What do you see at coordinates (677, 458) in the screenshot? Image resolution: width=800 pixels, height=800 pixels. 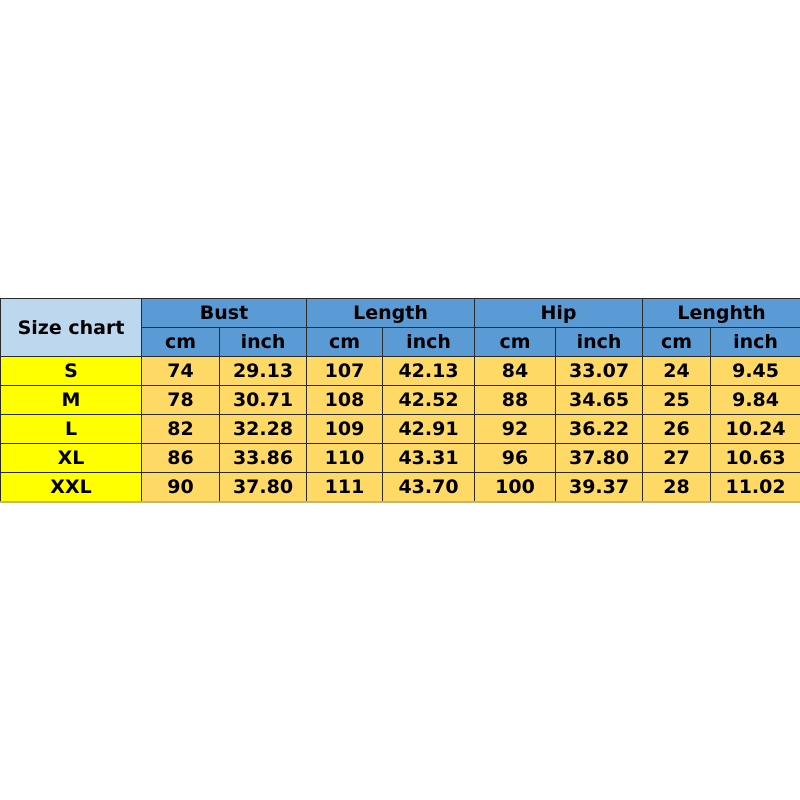 I see `value-cell: 27` at bounding box center [677, 458].